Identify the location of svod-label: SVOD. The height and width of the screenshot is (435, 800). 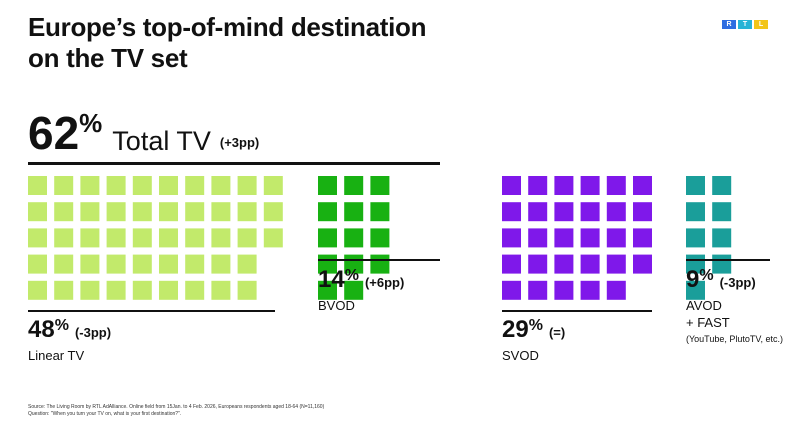
(520, 355).